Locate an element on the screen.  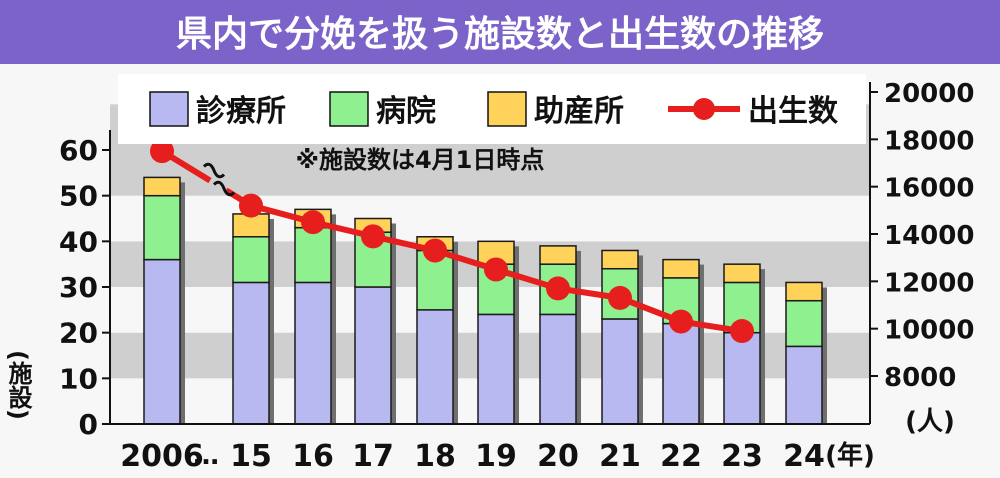
legend-label: 助産所 is located at coordinates (579, 111).